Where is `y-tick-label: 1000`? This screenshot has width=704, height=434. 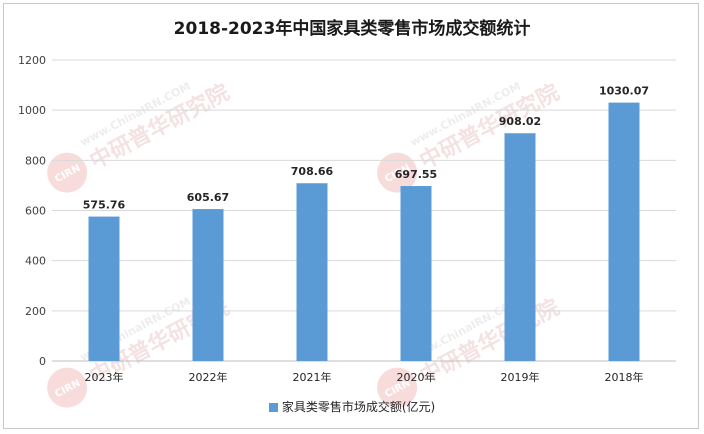
y-tick-label: 1000 is located at coordinates (32, 110).